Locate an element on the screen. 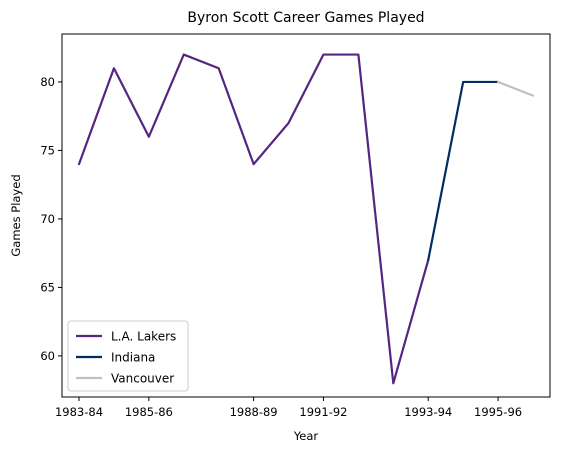  chart-title: Byron Scott Career Games Played is located at coordinates (305, 18).